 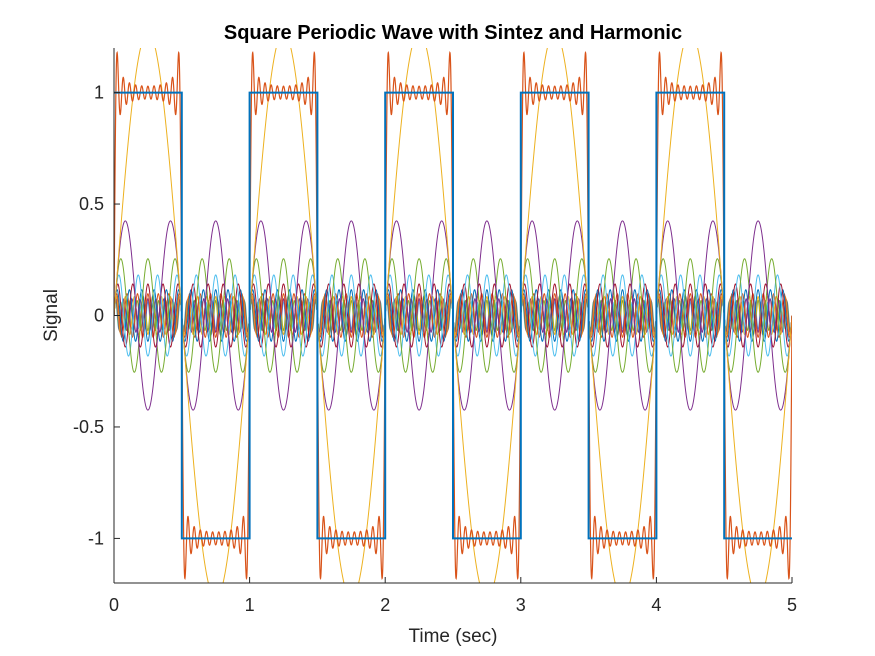 What do you see at coordinates (88, 427) in the screenshot?
I see `y-tick-label: -0.5` at bounding box center [88, 427].